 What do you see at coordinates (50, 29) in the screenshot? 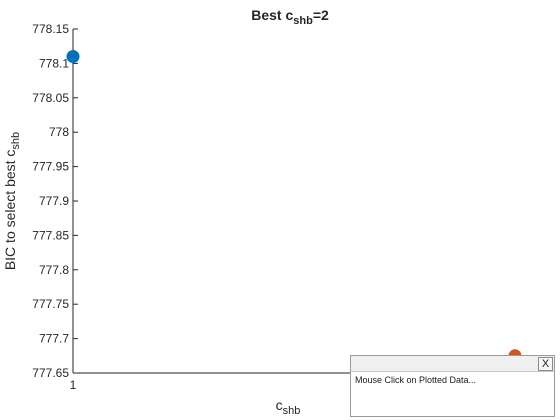
I see `y-tick-label: 778.15` at bounding box center [50, 29].